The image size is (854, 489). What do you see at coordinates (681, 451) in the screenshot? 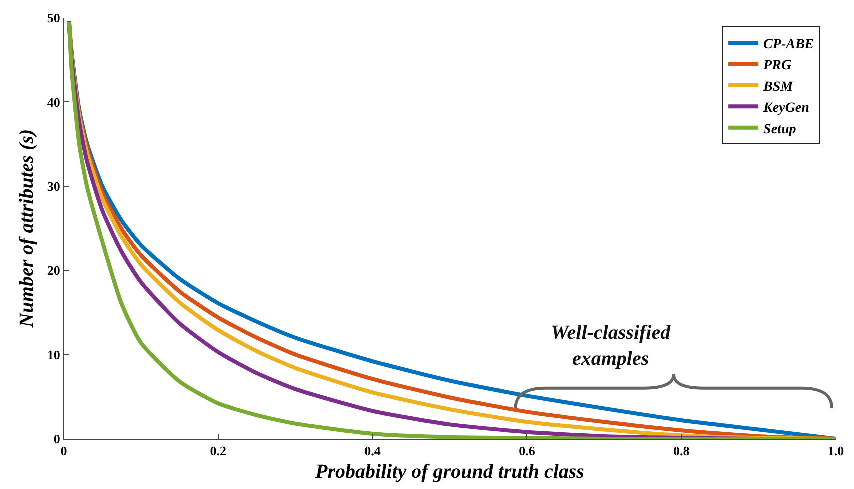
I see `x-tick-label: 0.8` at bounding box center [681, 451].